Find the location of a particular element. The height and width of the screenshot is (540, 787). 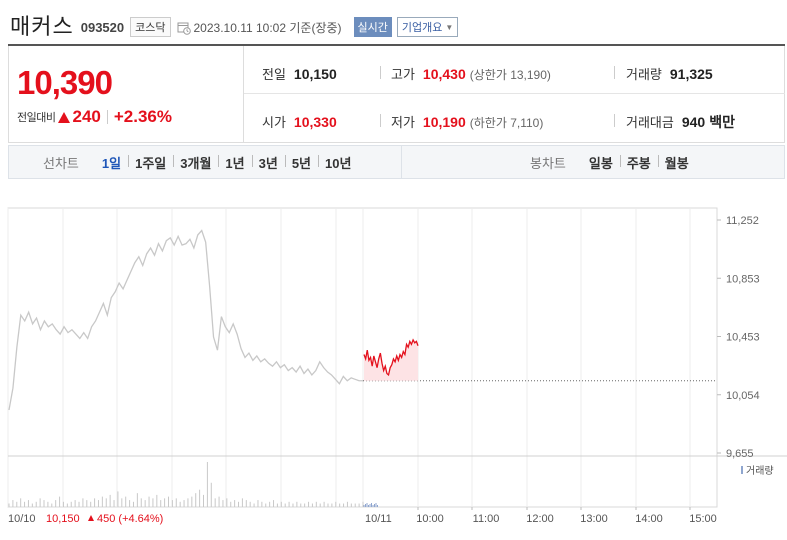

tab-monthly: 월봉 is located at coordinates (676, 162).